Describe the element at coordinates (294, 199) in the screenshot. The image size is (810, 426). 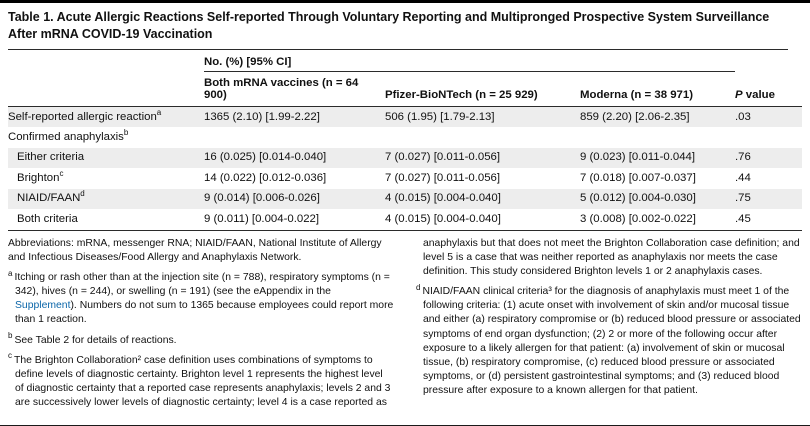
I see `cell-value: 9 (0.014) [0.006-0.026]` at that location.